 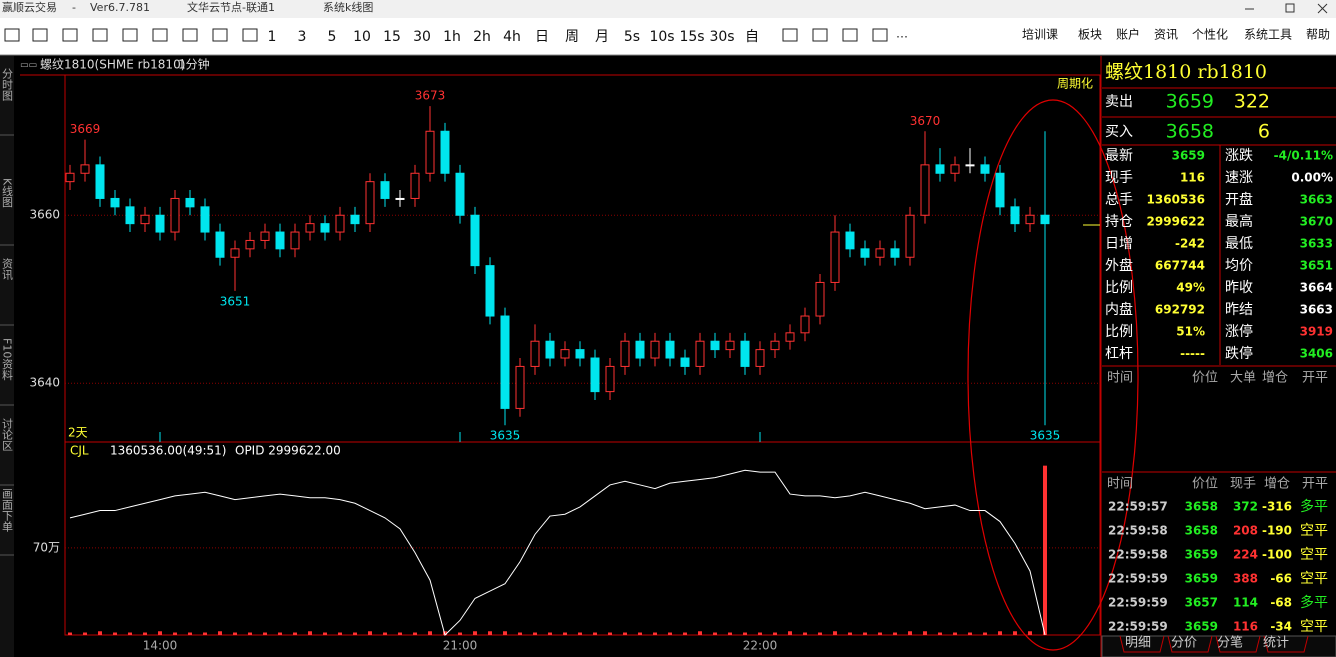 I want to click on x-tick-label: 21:00, so click(x=460, y=646).